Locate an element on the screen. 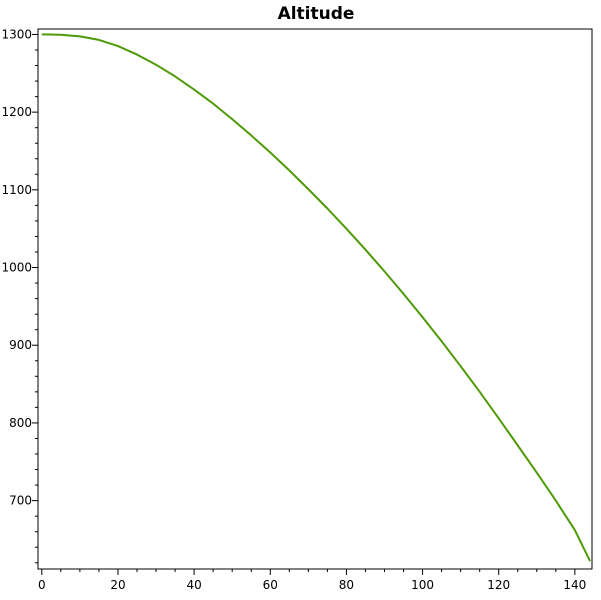 The height and width of the screenshot is (600, 601). x-tick-label: 140 is located at coordinates (574, 585).